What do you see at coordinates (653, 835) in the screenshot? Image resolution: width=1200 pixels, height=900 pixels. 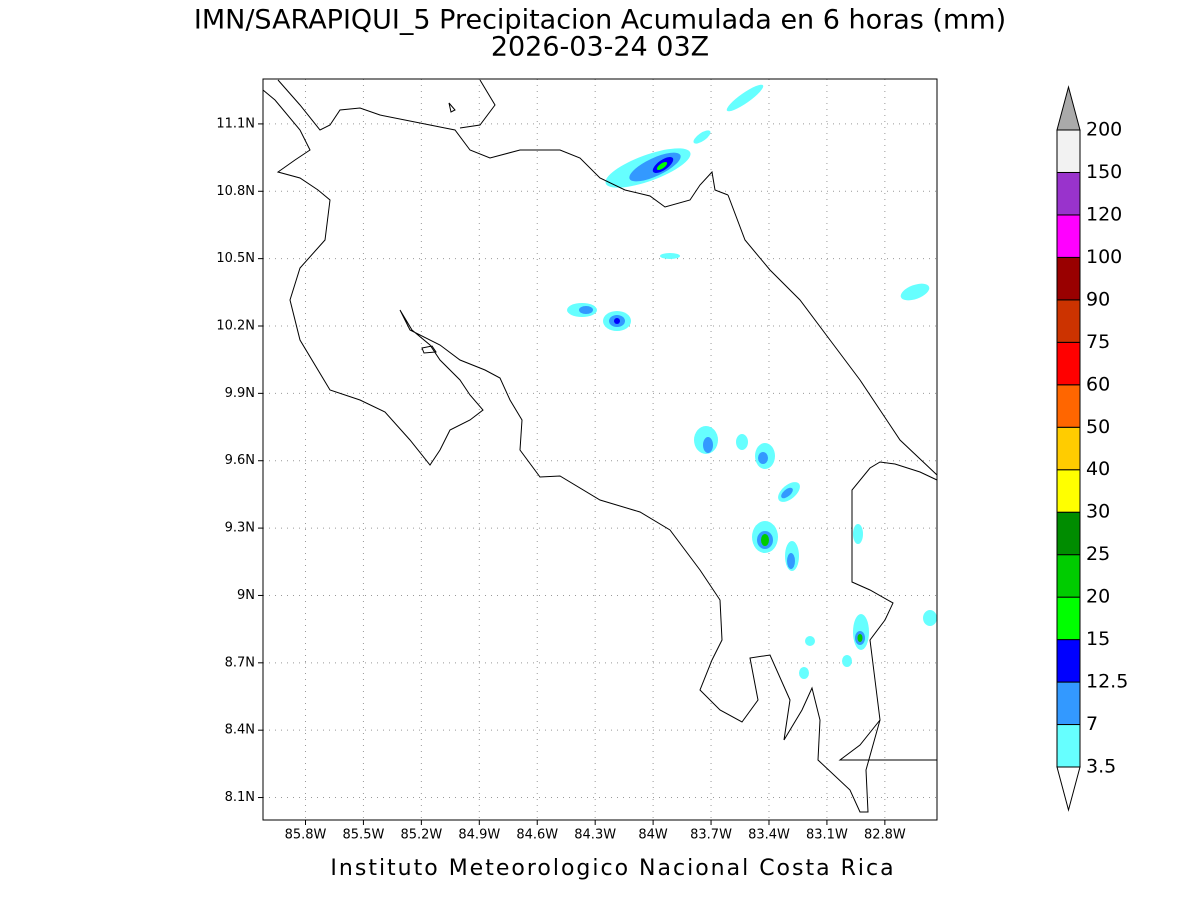 I see `x-tick-label: 84W` at bounding box center [653, 835].